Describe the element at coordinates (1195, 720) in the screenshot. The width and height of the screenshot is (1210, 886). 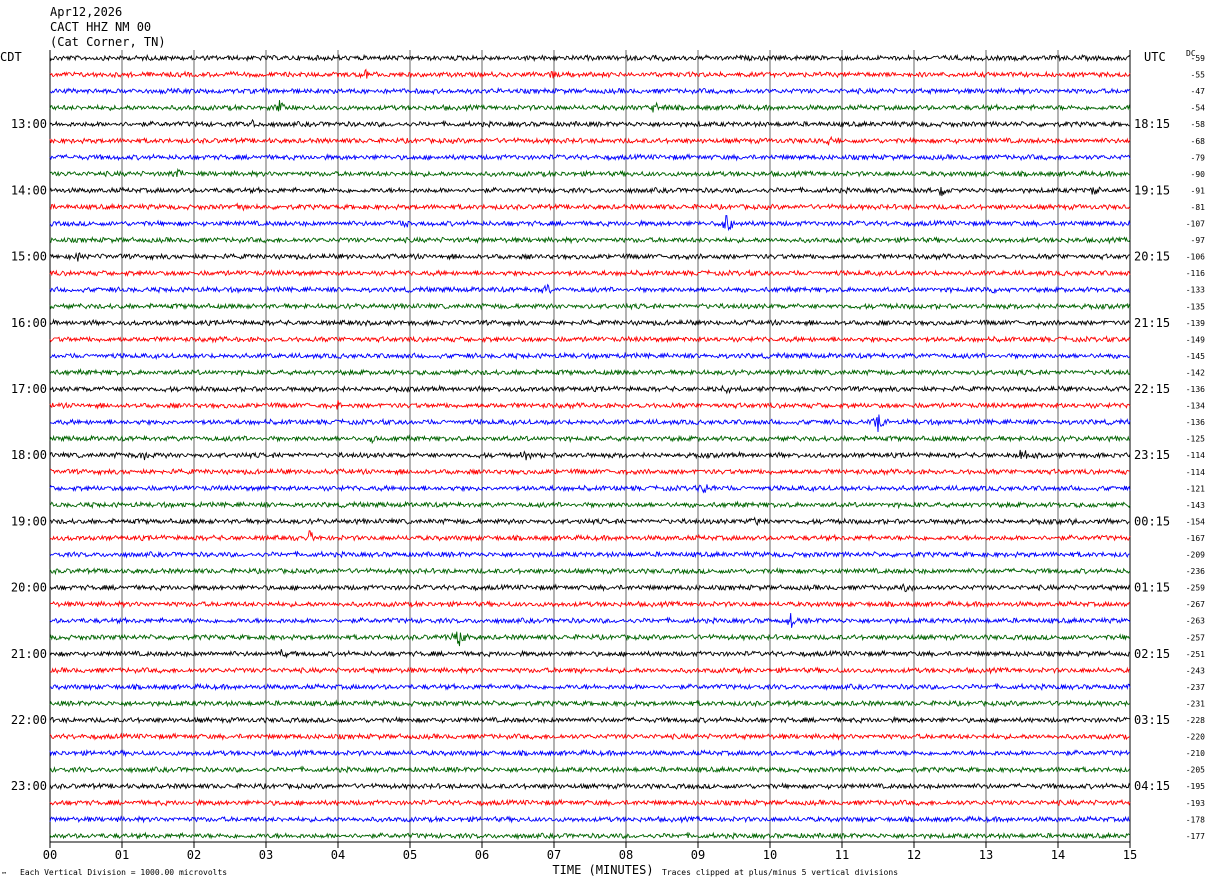
I see `dc-offset-value: -228` at that location.